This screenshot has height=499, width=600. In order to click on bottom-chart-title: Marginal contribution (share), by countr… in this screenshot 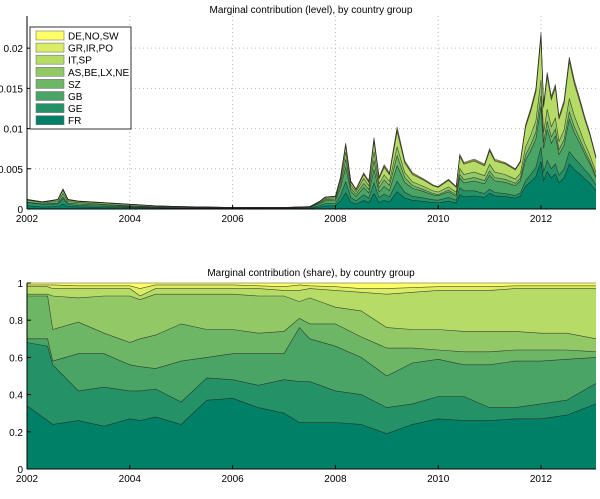, I will do `click(311, 273)`.